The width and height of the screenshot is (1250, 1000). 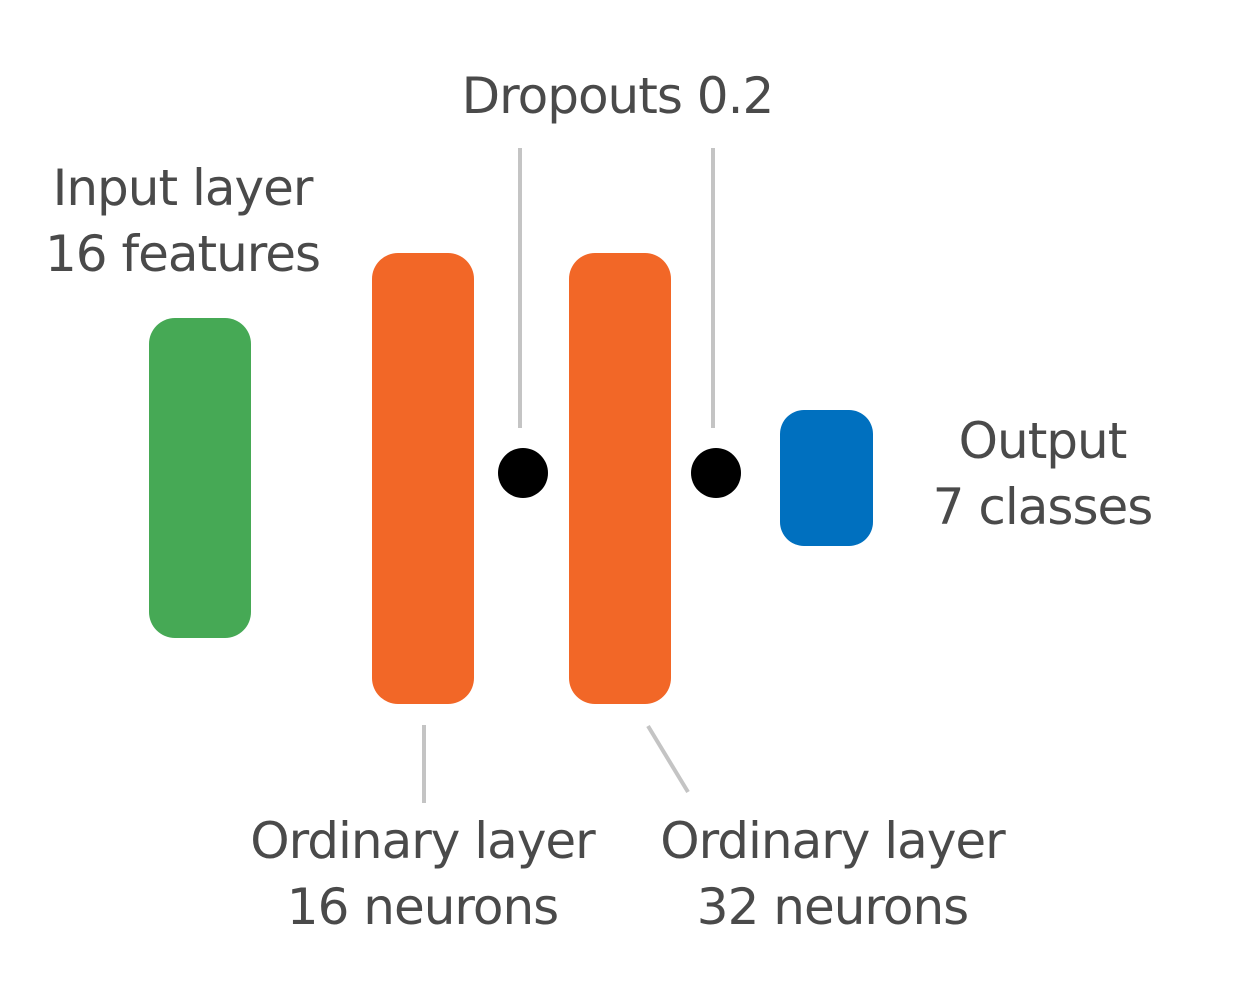 What do you see at coordinates (182, 254) in the screenshot?
I see `input-layer-features: 16 features` at bounding box center [182, 254].